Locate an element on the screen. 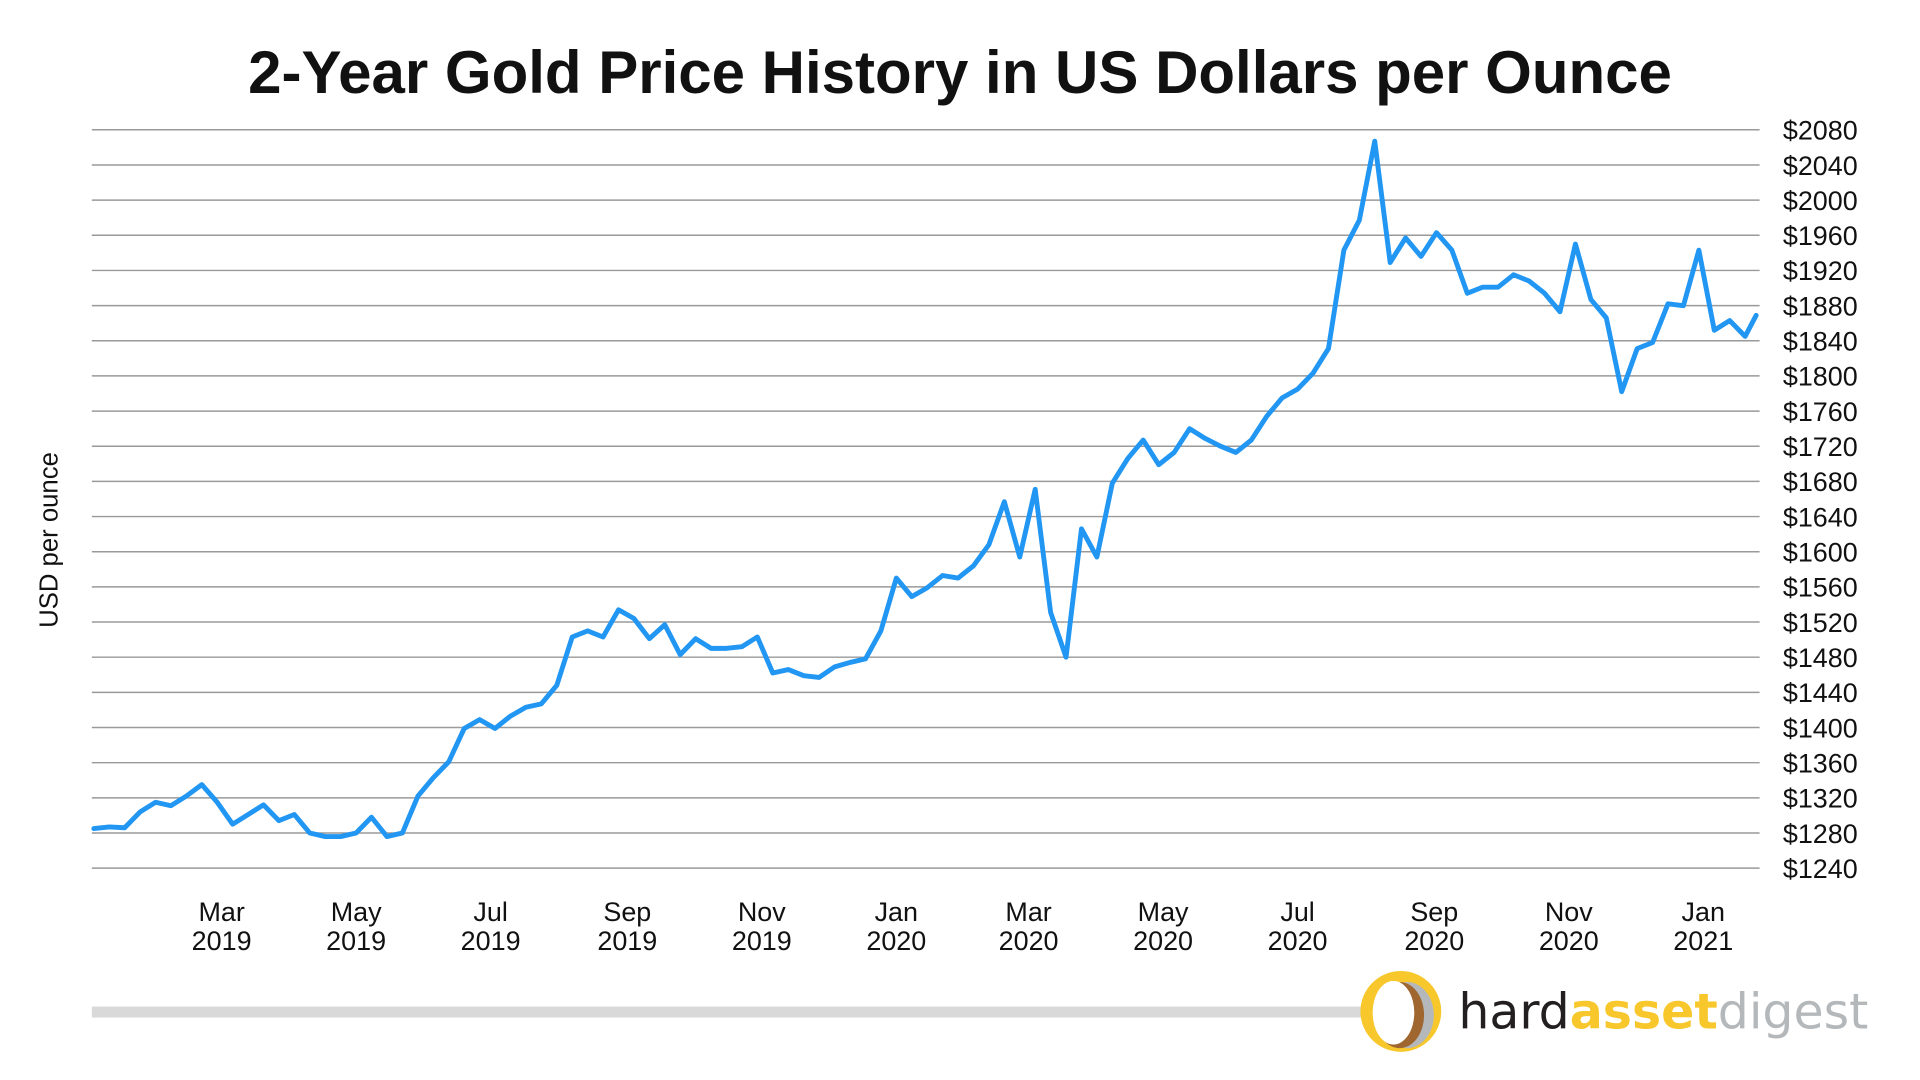 Image resolution: width=1920 pixels, height=1080 pixels. y-tick-label: $2040 is located at coordinates (1820, 166).